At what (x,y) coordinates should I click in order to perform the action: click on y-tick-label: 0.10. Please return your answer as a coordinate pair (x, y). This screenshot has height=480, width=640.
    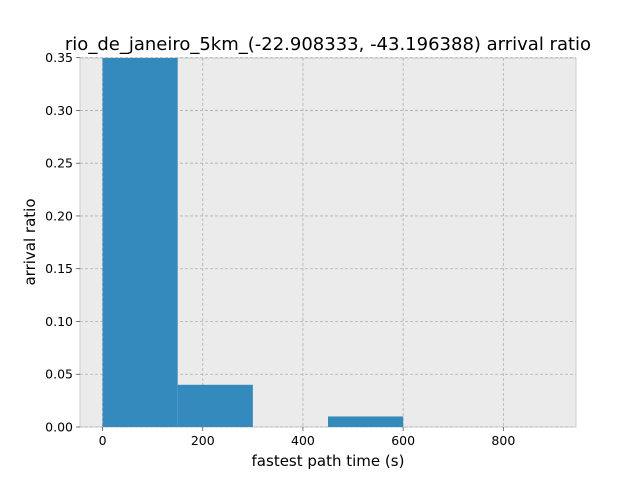
    Looking at the image, I should click on (59, 321).